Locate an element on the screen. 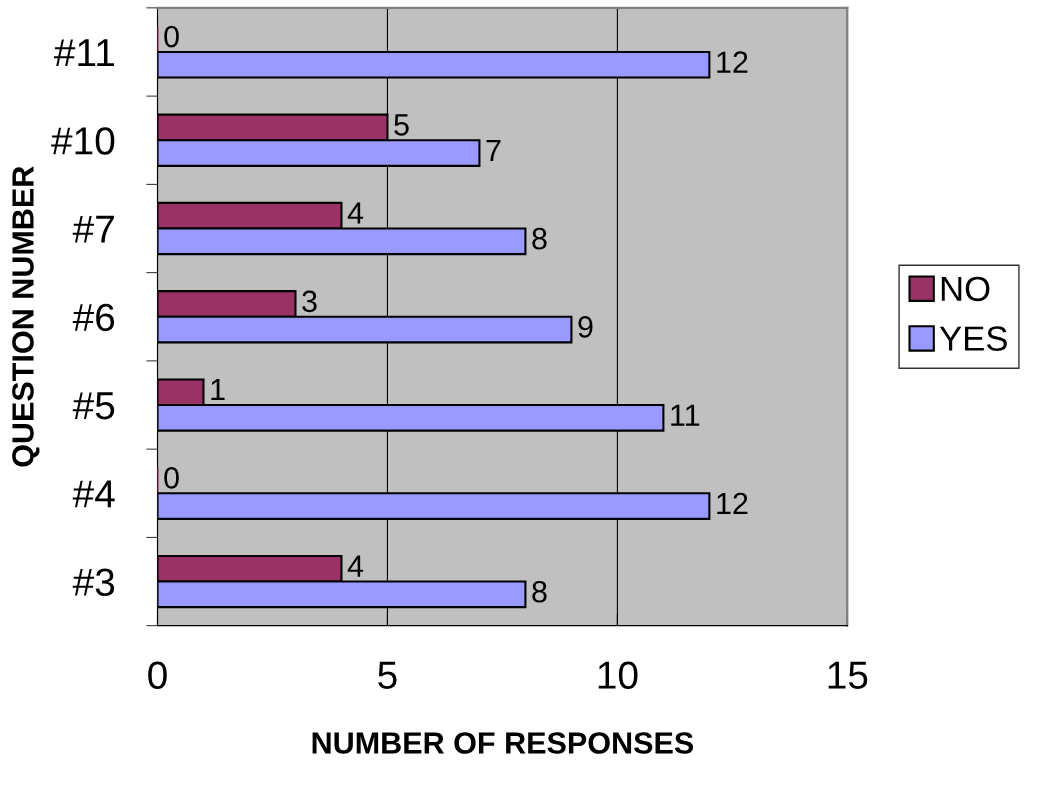 This screenshot has height=786, width=1050. legend-label: YES is located at coordinates (973, 338).